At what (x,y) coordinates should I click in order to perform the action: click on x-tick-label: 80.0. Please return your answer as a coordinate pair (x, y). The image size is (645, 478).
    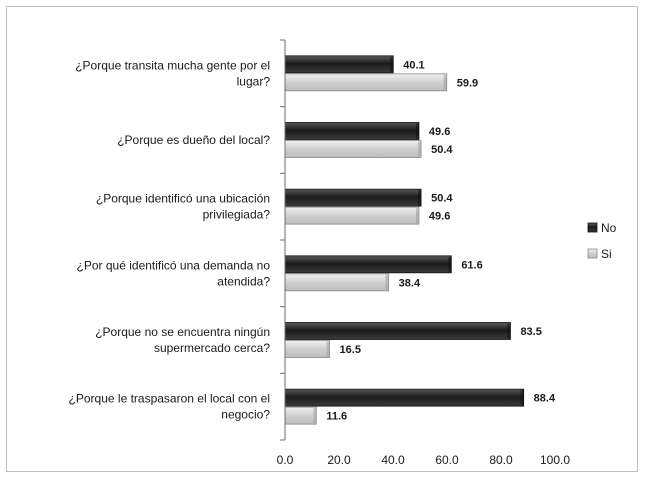
    Looking at the image, I should click on (501, 460).